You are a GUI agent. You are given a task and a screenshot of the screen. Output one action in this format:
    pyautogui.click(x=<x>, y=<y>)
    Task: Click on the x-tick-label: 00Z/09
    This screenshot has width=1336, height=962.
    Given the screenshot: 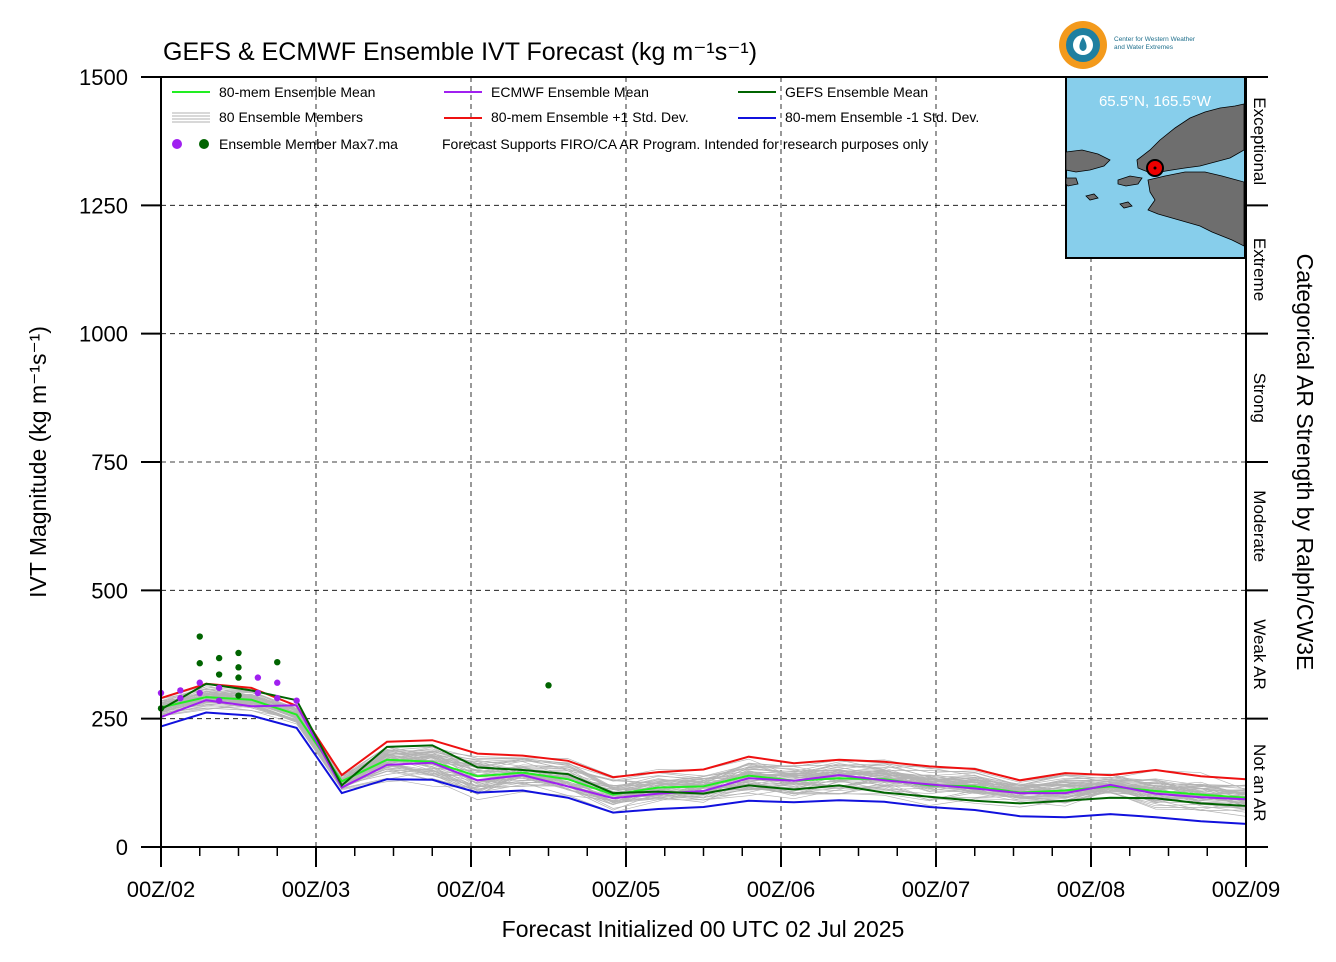 What is the action you would take?
    pyautogui.click(x=1246, y=889)
    